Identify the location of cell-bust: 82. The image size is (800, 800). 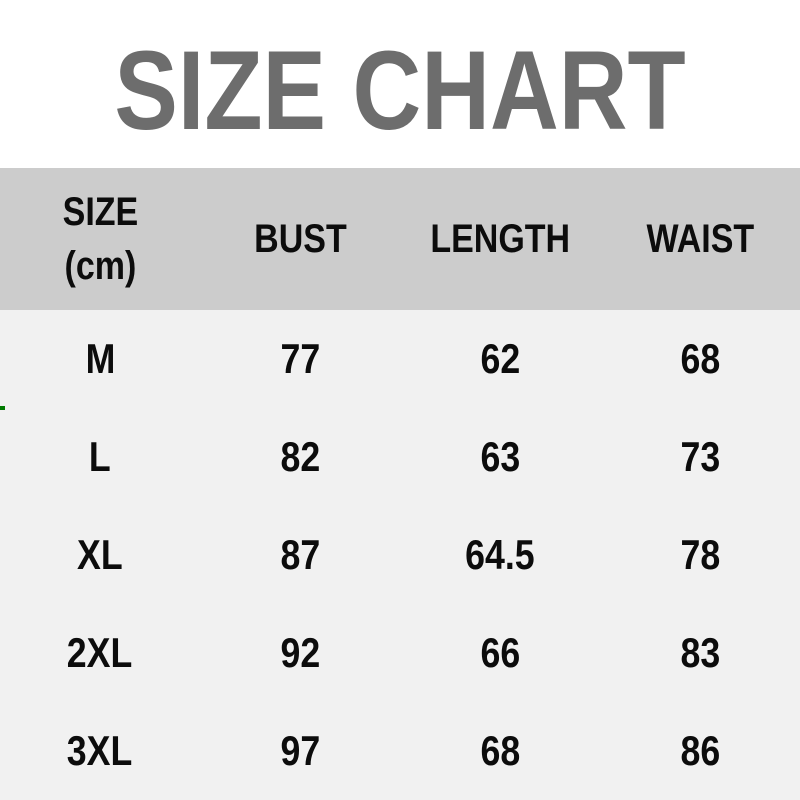
(300, 457).